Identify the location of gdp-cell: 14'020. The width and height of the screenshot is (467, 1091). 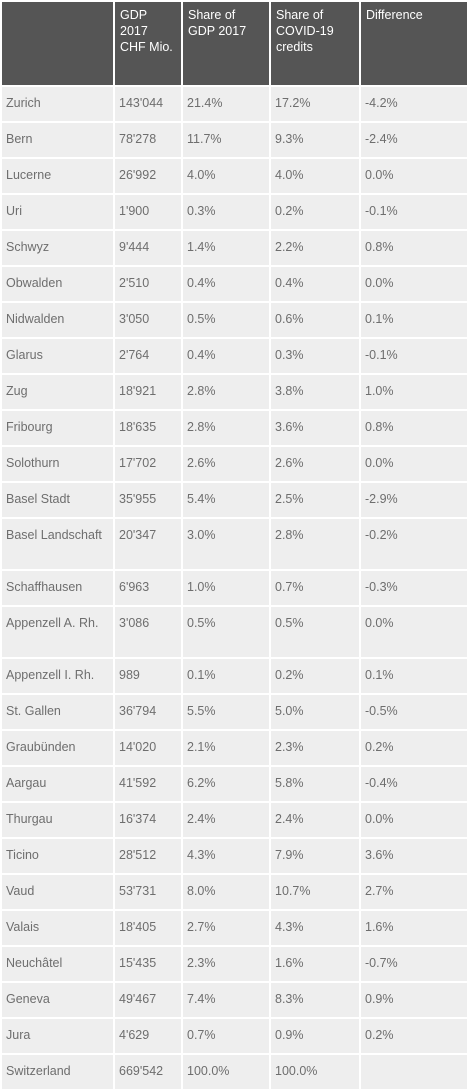
(148, 748).